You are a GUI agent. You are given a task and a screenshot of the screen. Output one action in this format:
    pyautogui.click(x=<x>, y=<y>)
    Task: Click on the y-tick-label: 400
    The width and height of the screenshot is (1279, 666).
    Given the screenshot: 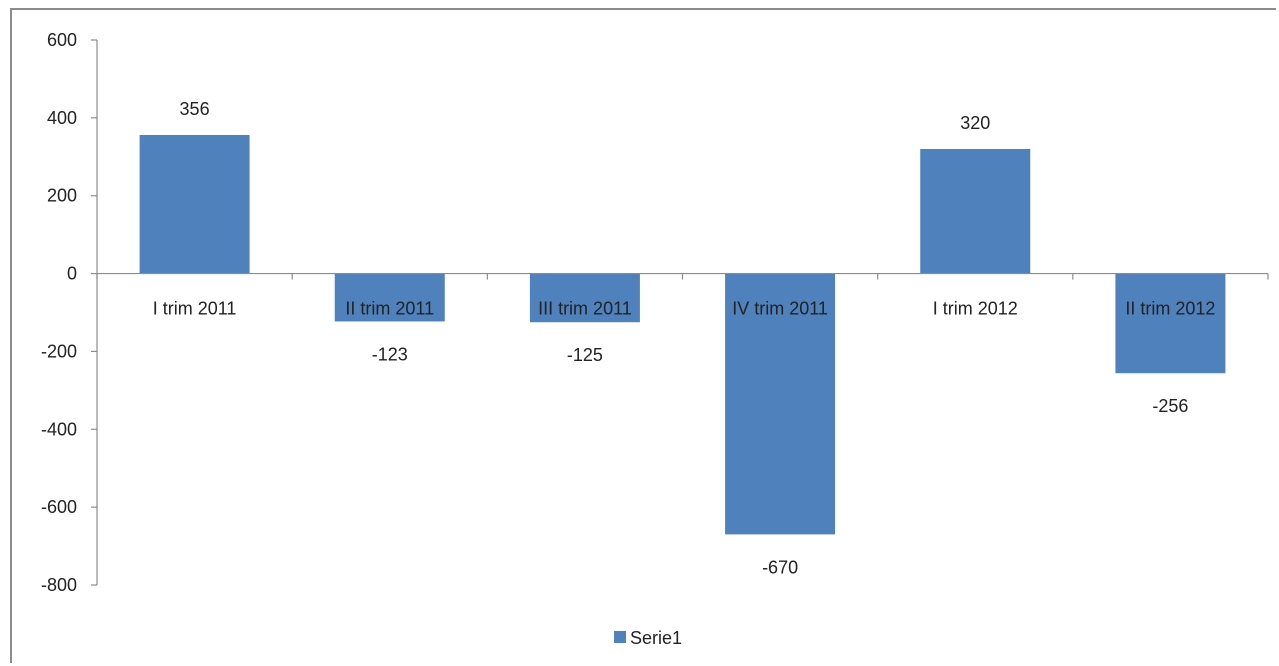 What is the action you would take?
    pyautogui.click(x=62, y=118)
    